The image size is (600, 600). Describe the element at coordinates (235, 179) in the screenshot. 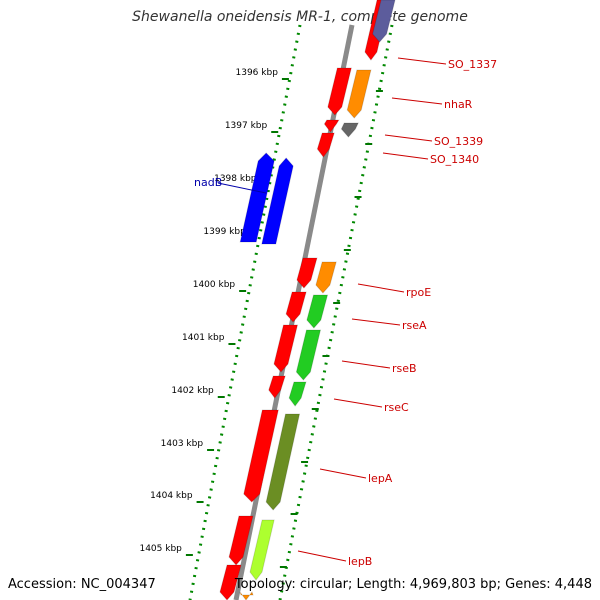

I see `tick-label: 1398 kbp` at that location.